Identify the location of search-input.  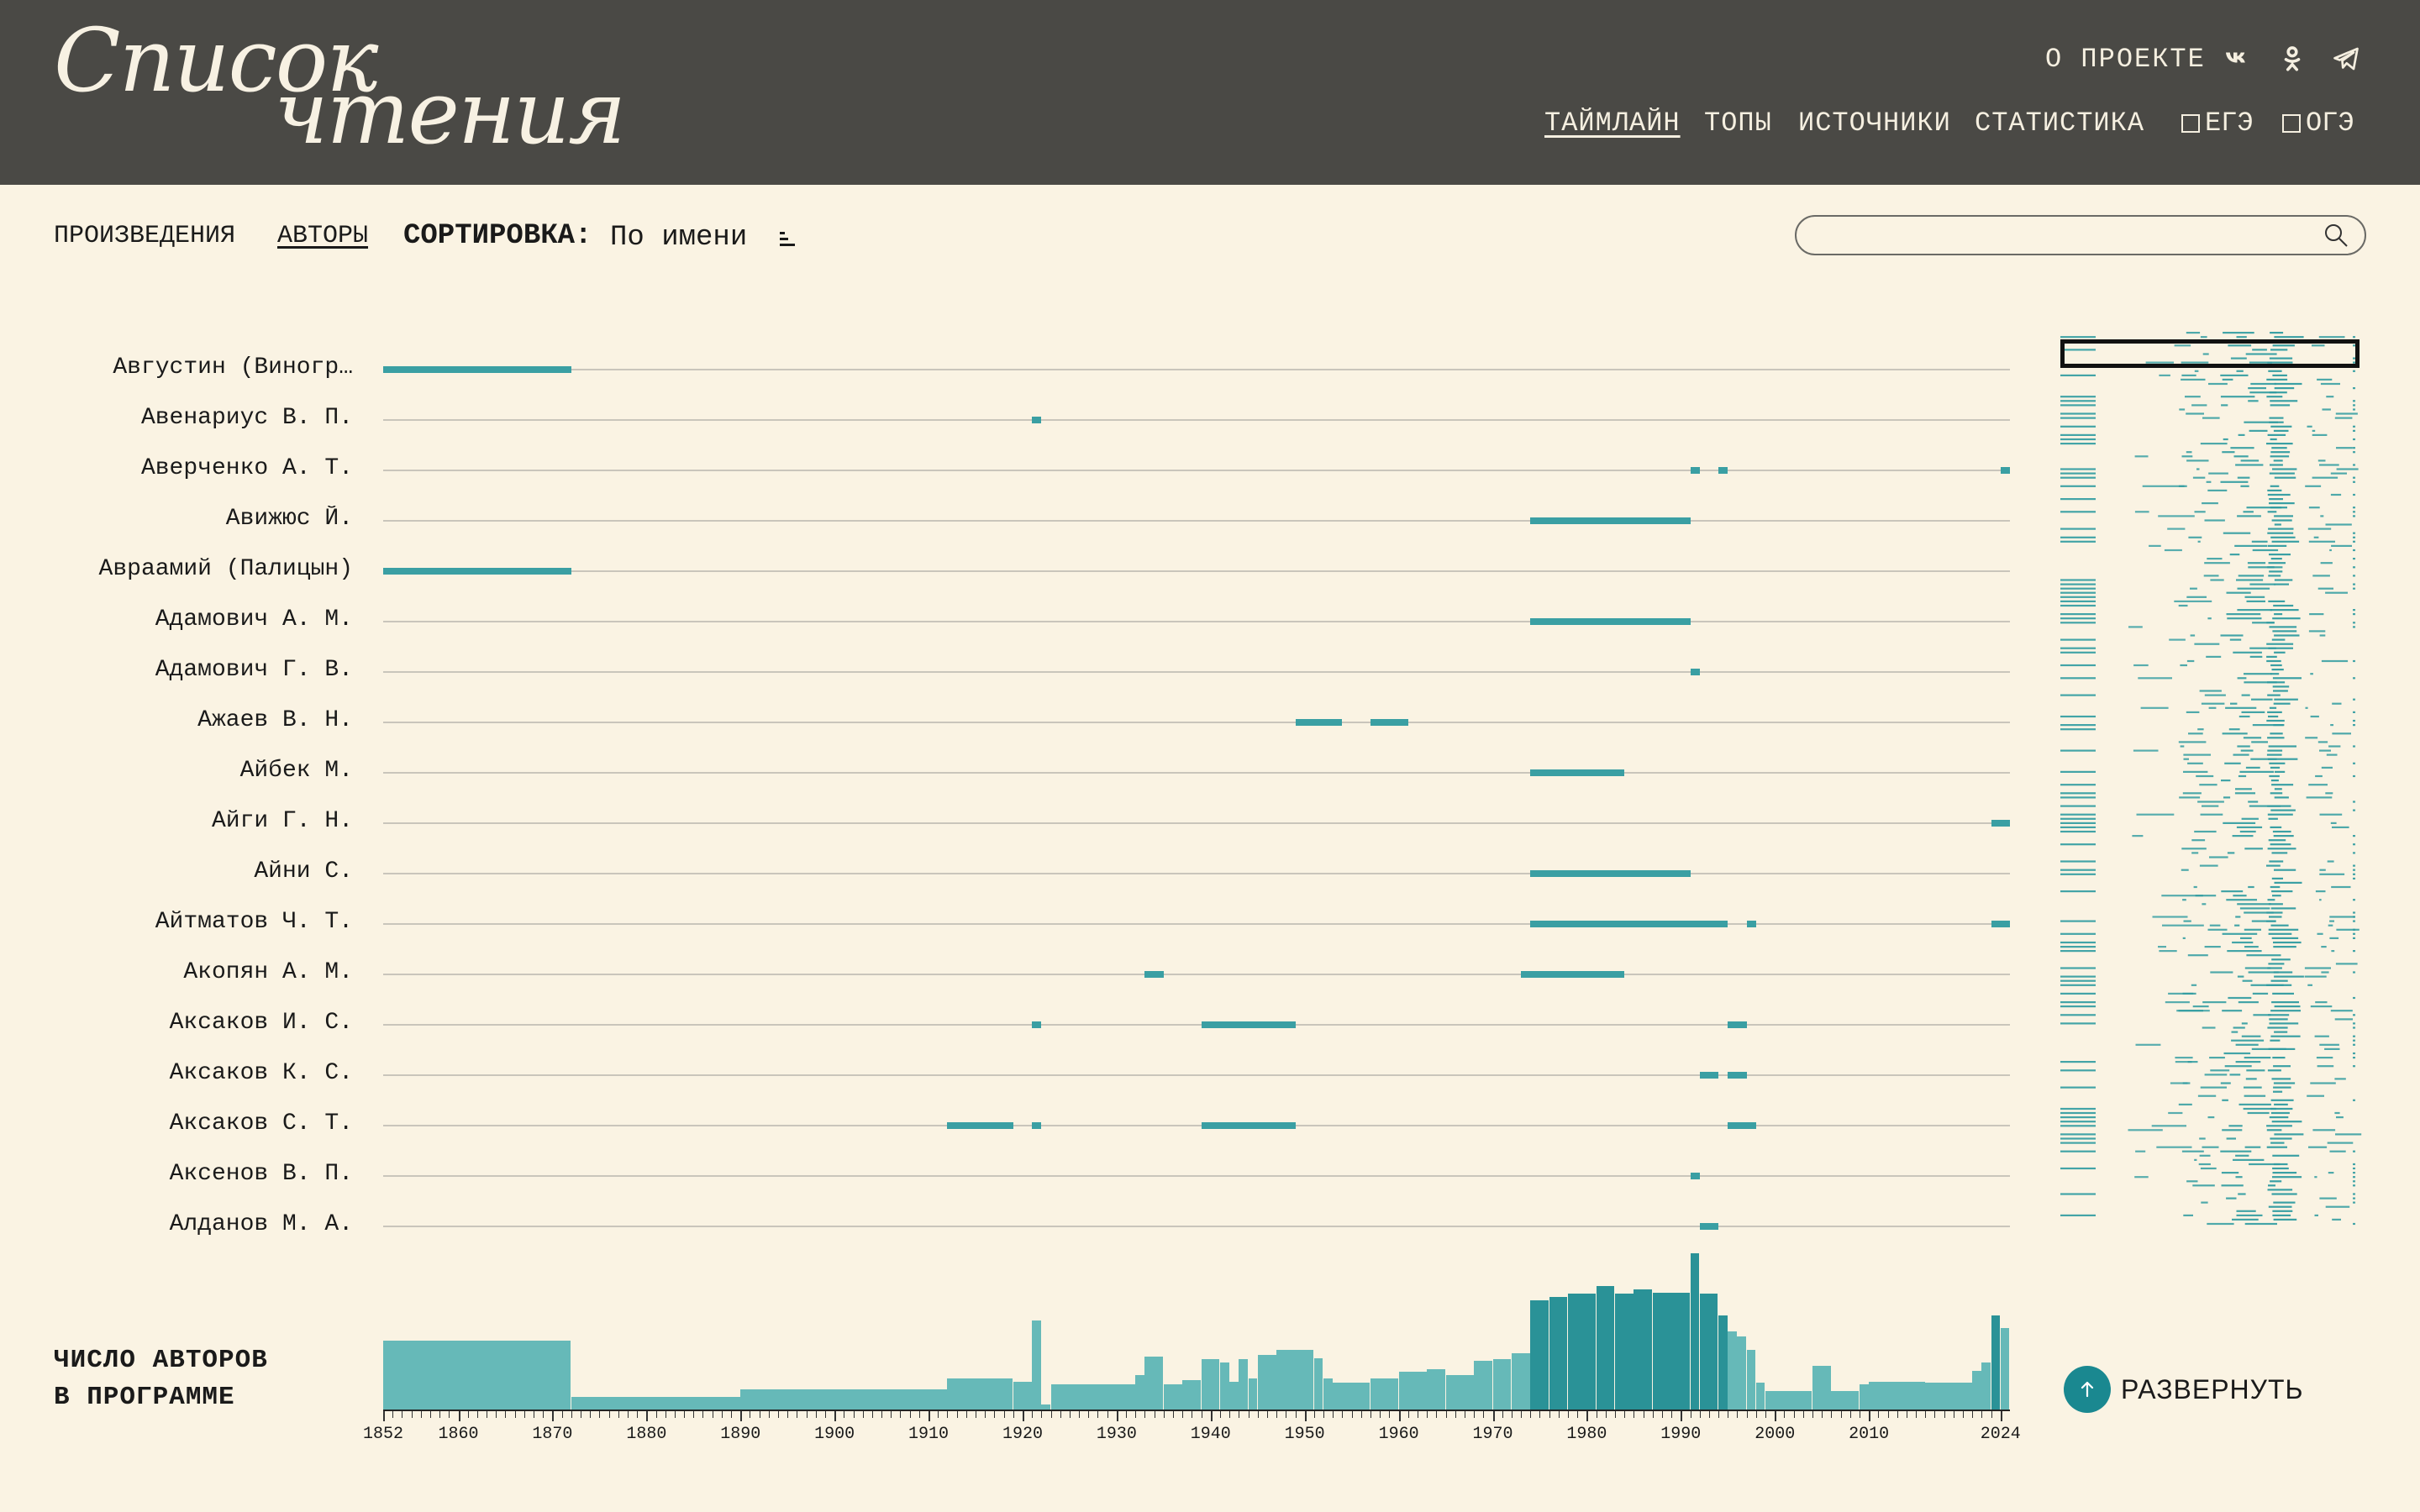
(2081, 235).